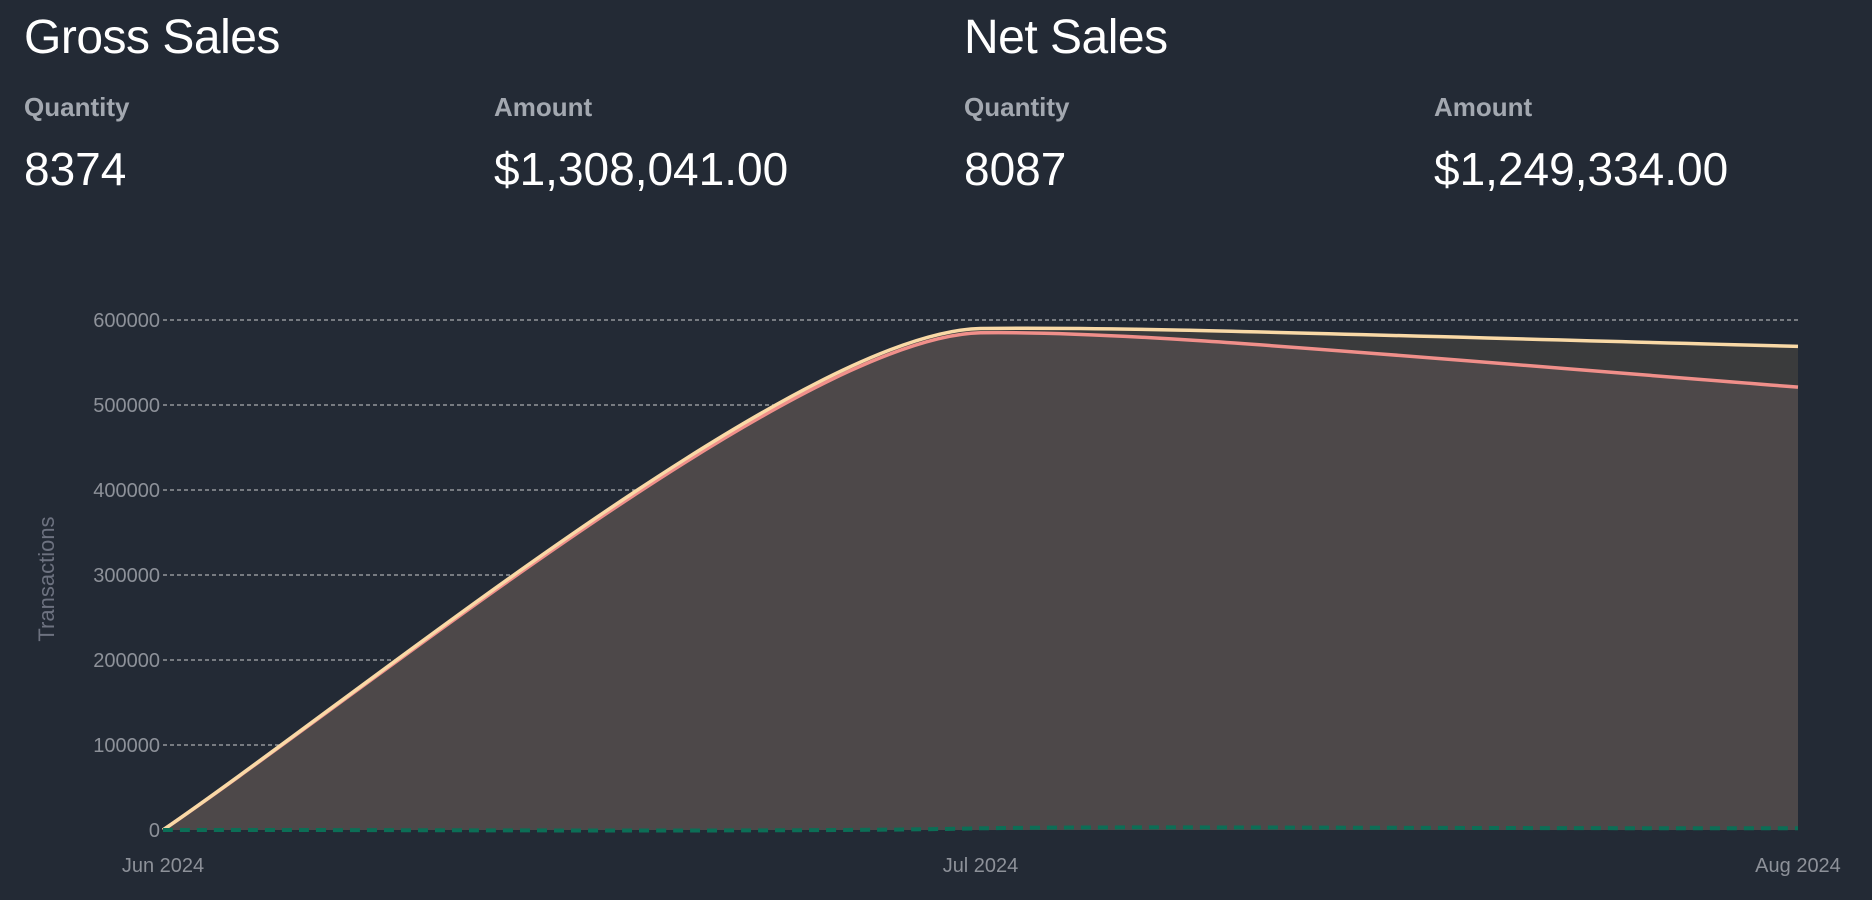 The image size is (1872, 900). Describe the element at coordinates (1581, 169) in the screenshot. I see `net-amount-value: $1,249,334.00` at that location.